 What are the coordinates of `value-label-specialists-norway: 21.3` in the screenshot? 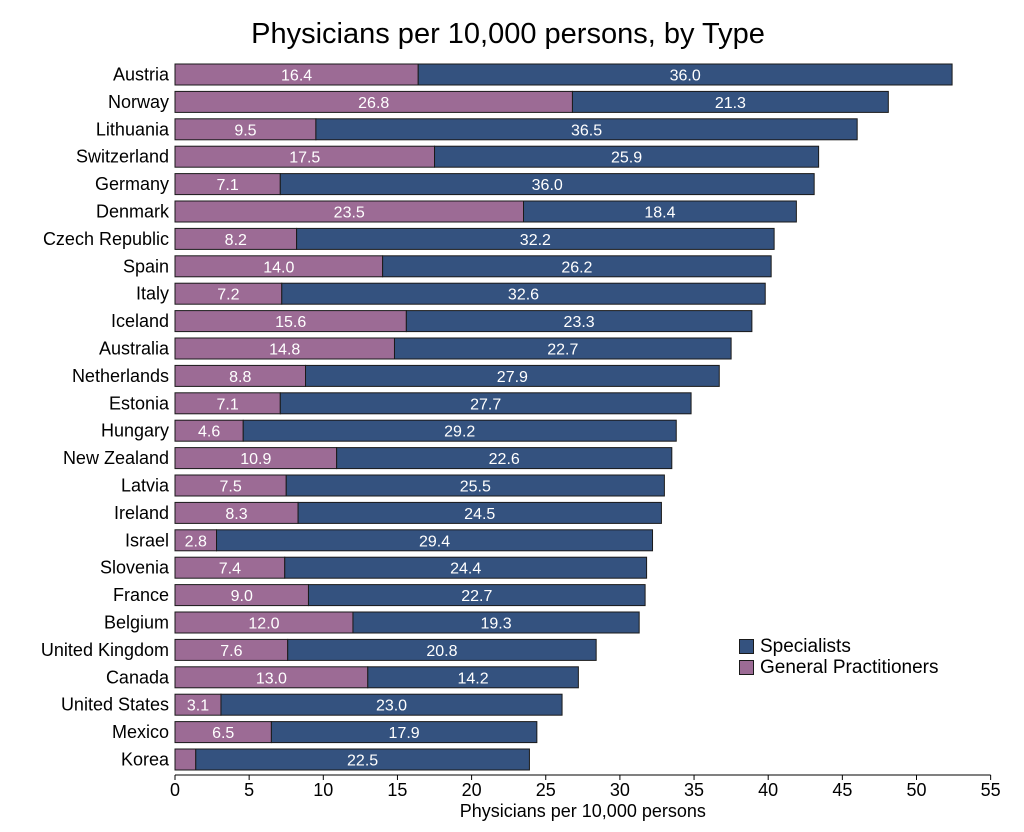 It's located at (730, 103).